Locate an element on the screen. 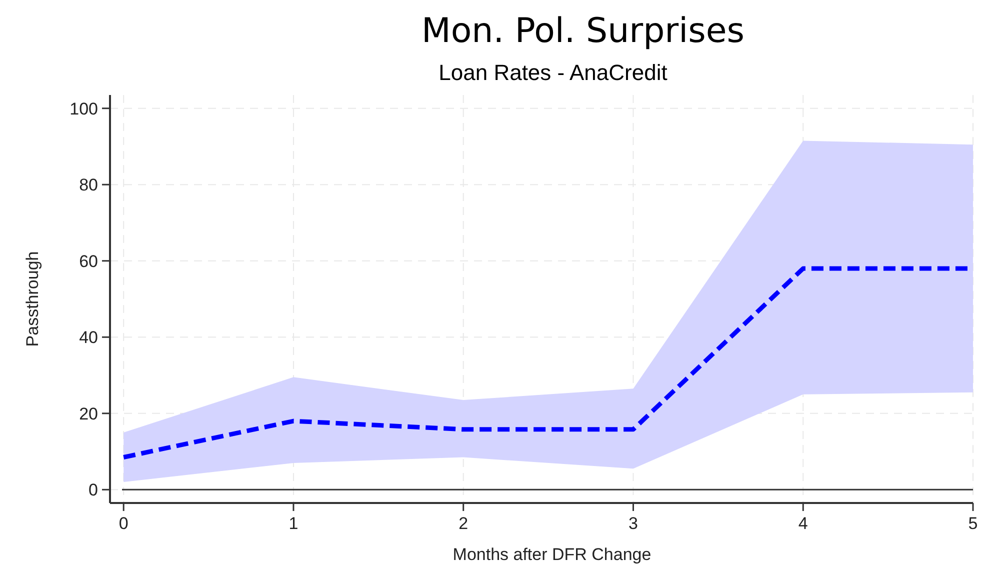 Image resolution: width=987 pixels, height=564 pixels. chart-title: Mon. Pol. Surprises is located at coordinates (583, 31).